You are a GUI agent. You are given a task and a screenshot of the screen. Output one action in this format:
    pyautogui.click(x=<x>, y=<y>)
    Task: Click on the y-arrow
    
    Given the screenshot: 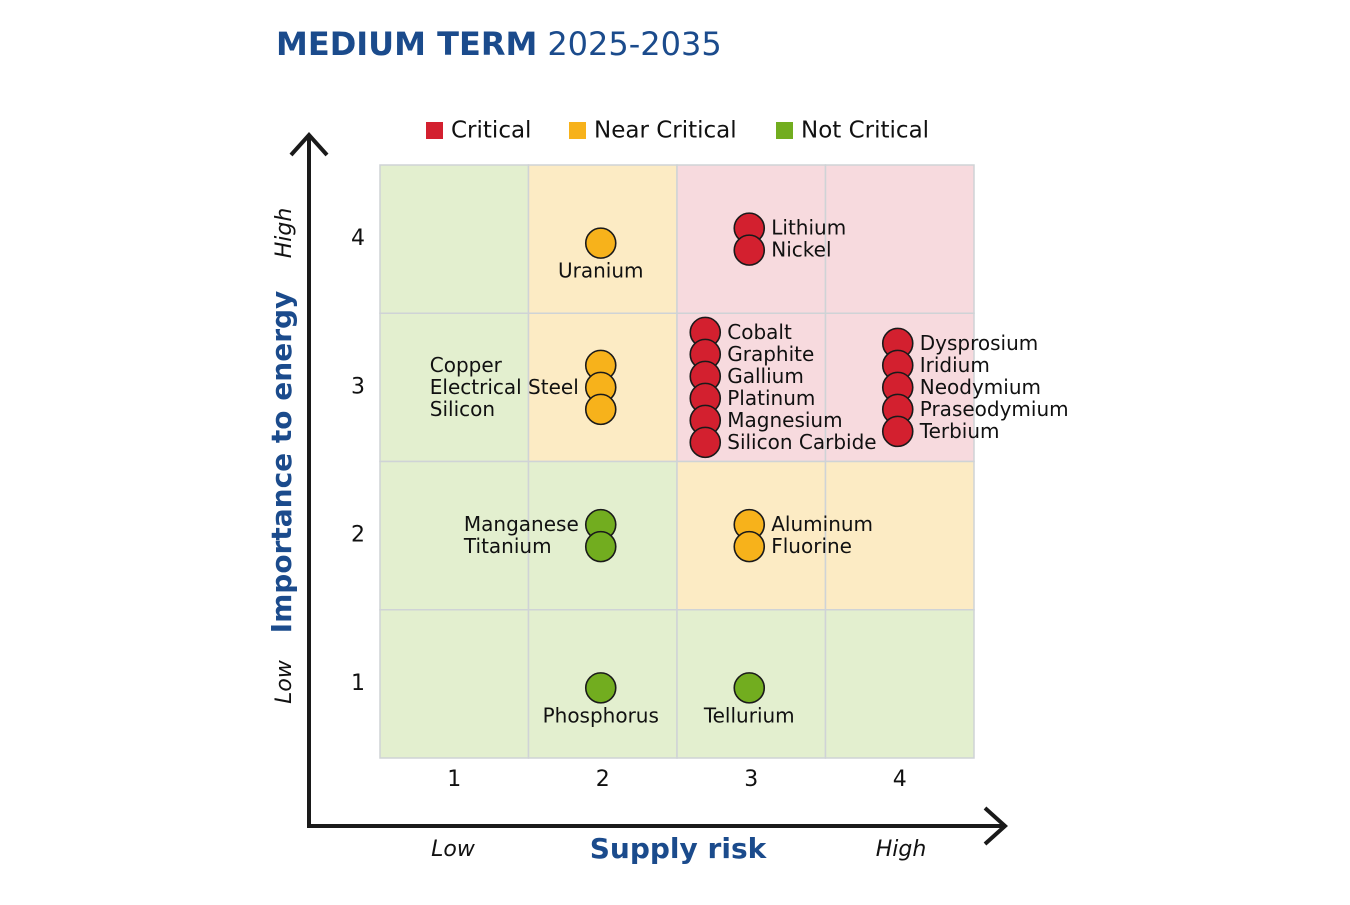 What is the action you would take?
    pyautogui.click(x=309, y=144)
    